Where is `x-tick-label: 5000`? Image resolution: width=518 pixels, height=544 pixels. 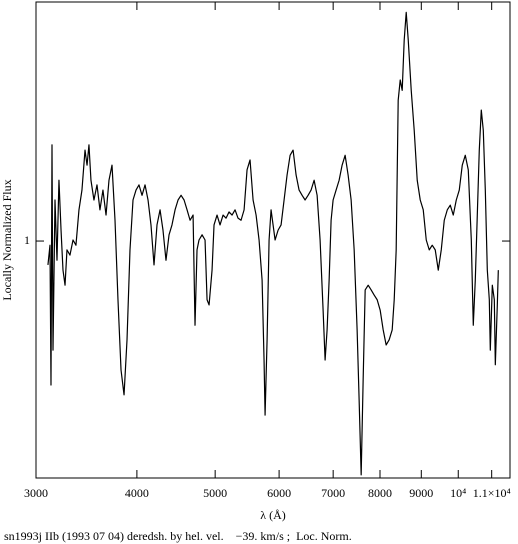
x-tick-label: 5000 is located at coordinates (215, 493).